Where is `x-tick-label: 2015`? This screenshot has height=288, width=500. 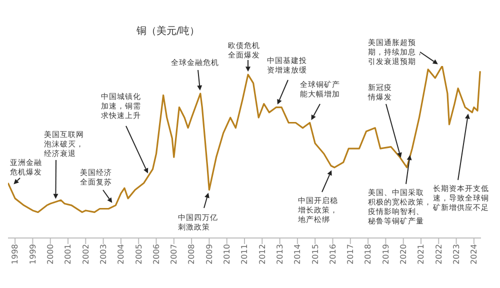 x-tick-label: 2015 is located at coordinates (315, 254).